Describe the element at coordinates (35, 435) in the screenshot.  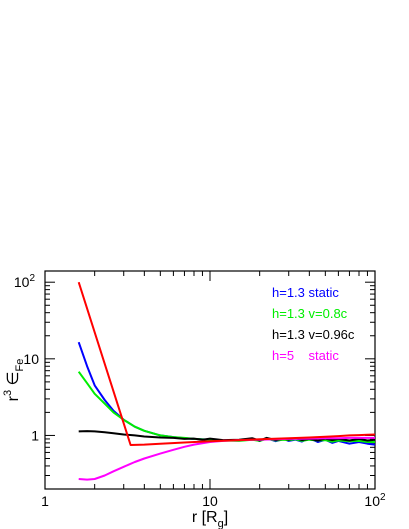
I see `y-tick-label: 1` at that location.